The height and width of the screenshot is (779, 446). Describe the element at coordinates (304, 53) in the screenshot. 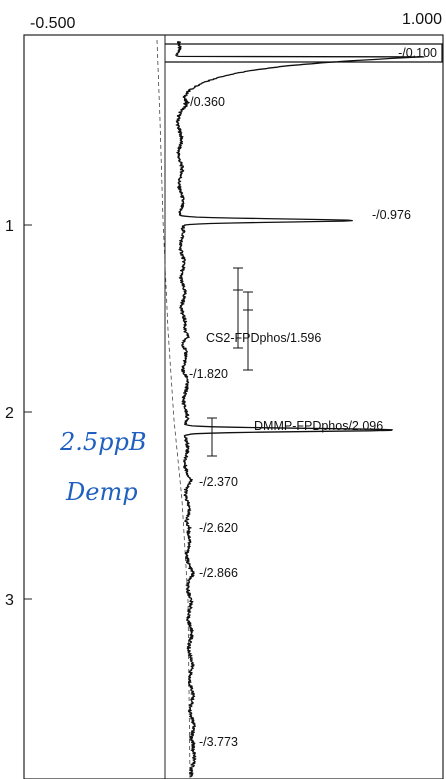

I see `solvent-peak-box` at that location.